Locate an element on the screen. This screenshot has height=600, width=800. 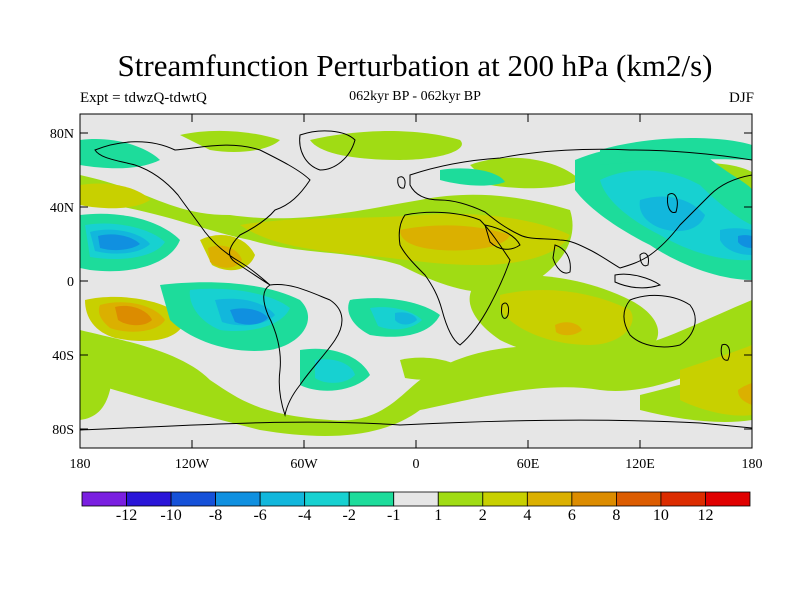
lon-tick-label: 60E is located at coordinates (528, 464).